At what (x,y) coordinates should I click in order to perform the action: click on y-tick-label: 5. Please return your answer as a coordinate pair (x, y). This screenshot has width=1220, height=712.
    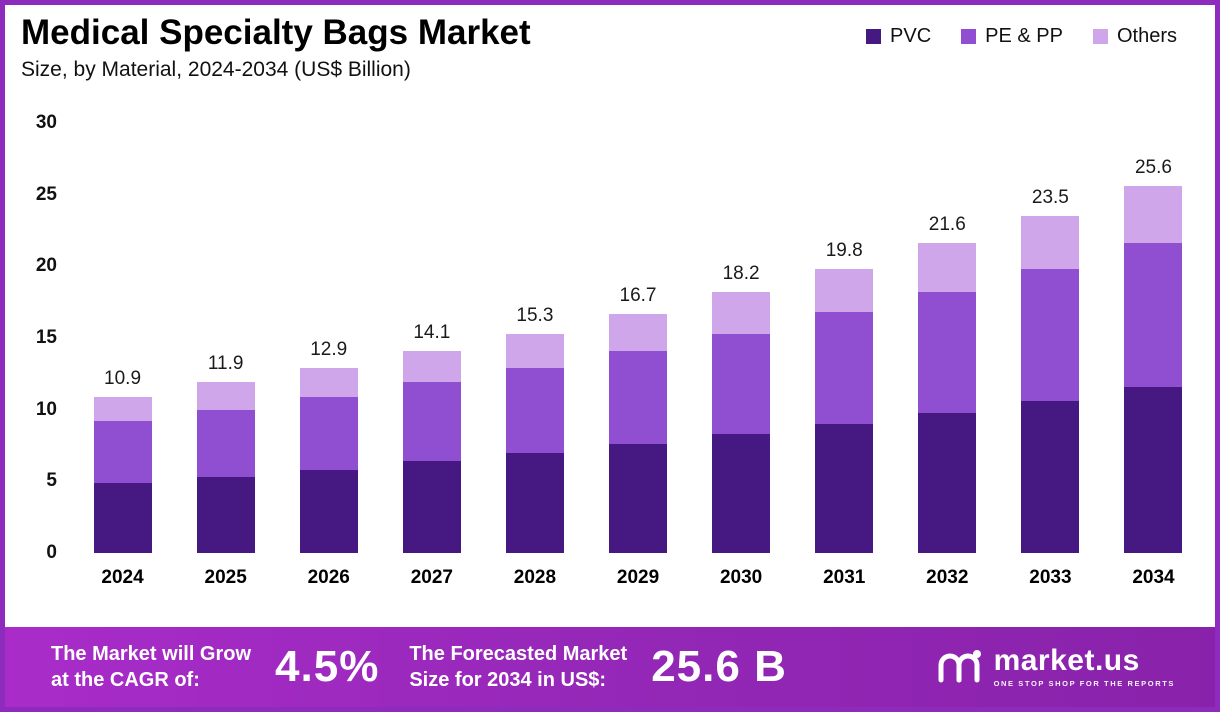
    Looking at the image, I should click on (51, 481).